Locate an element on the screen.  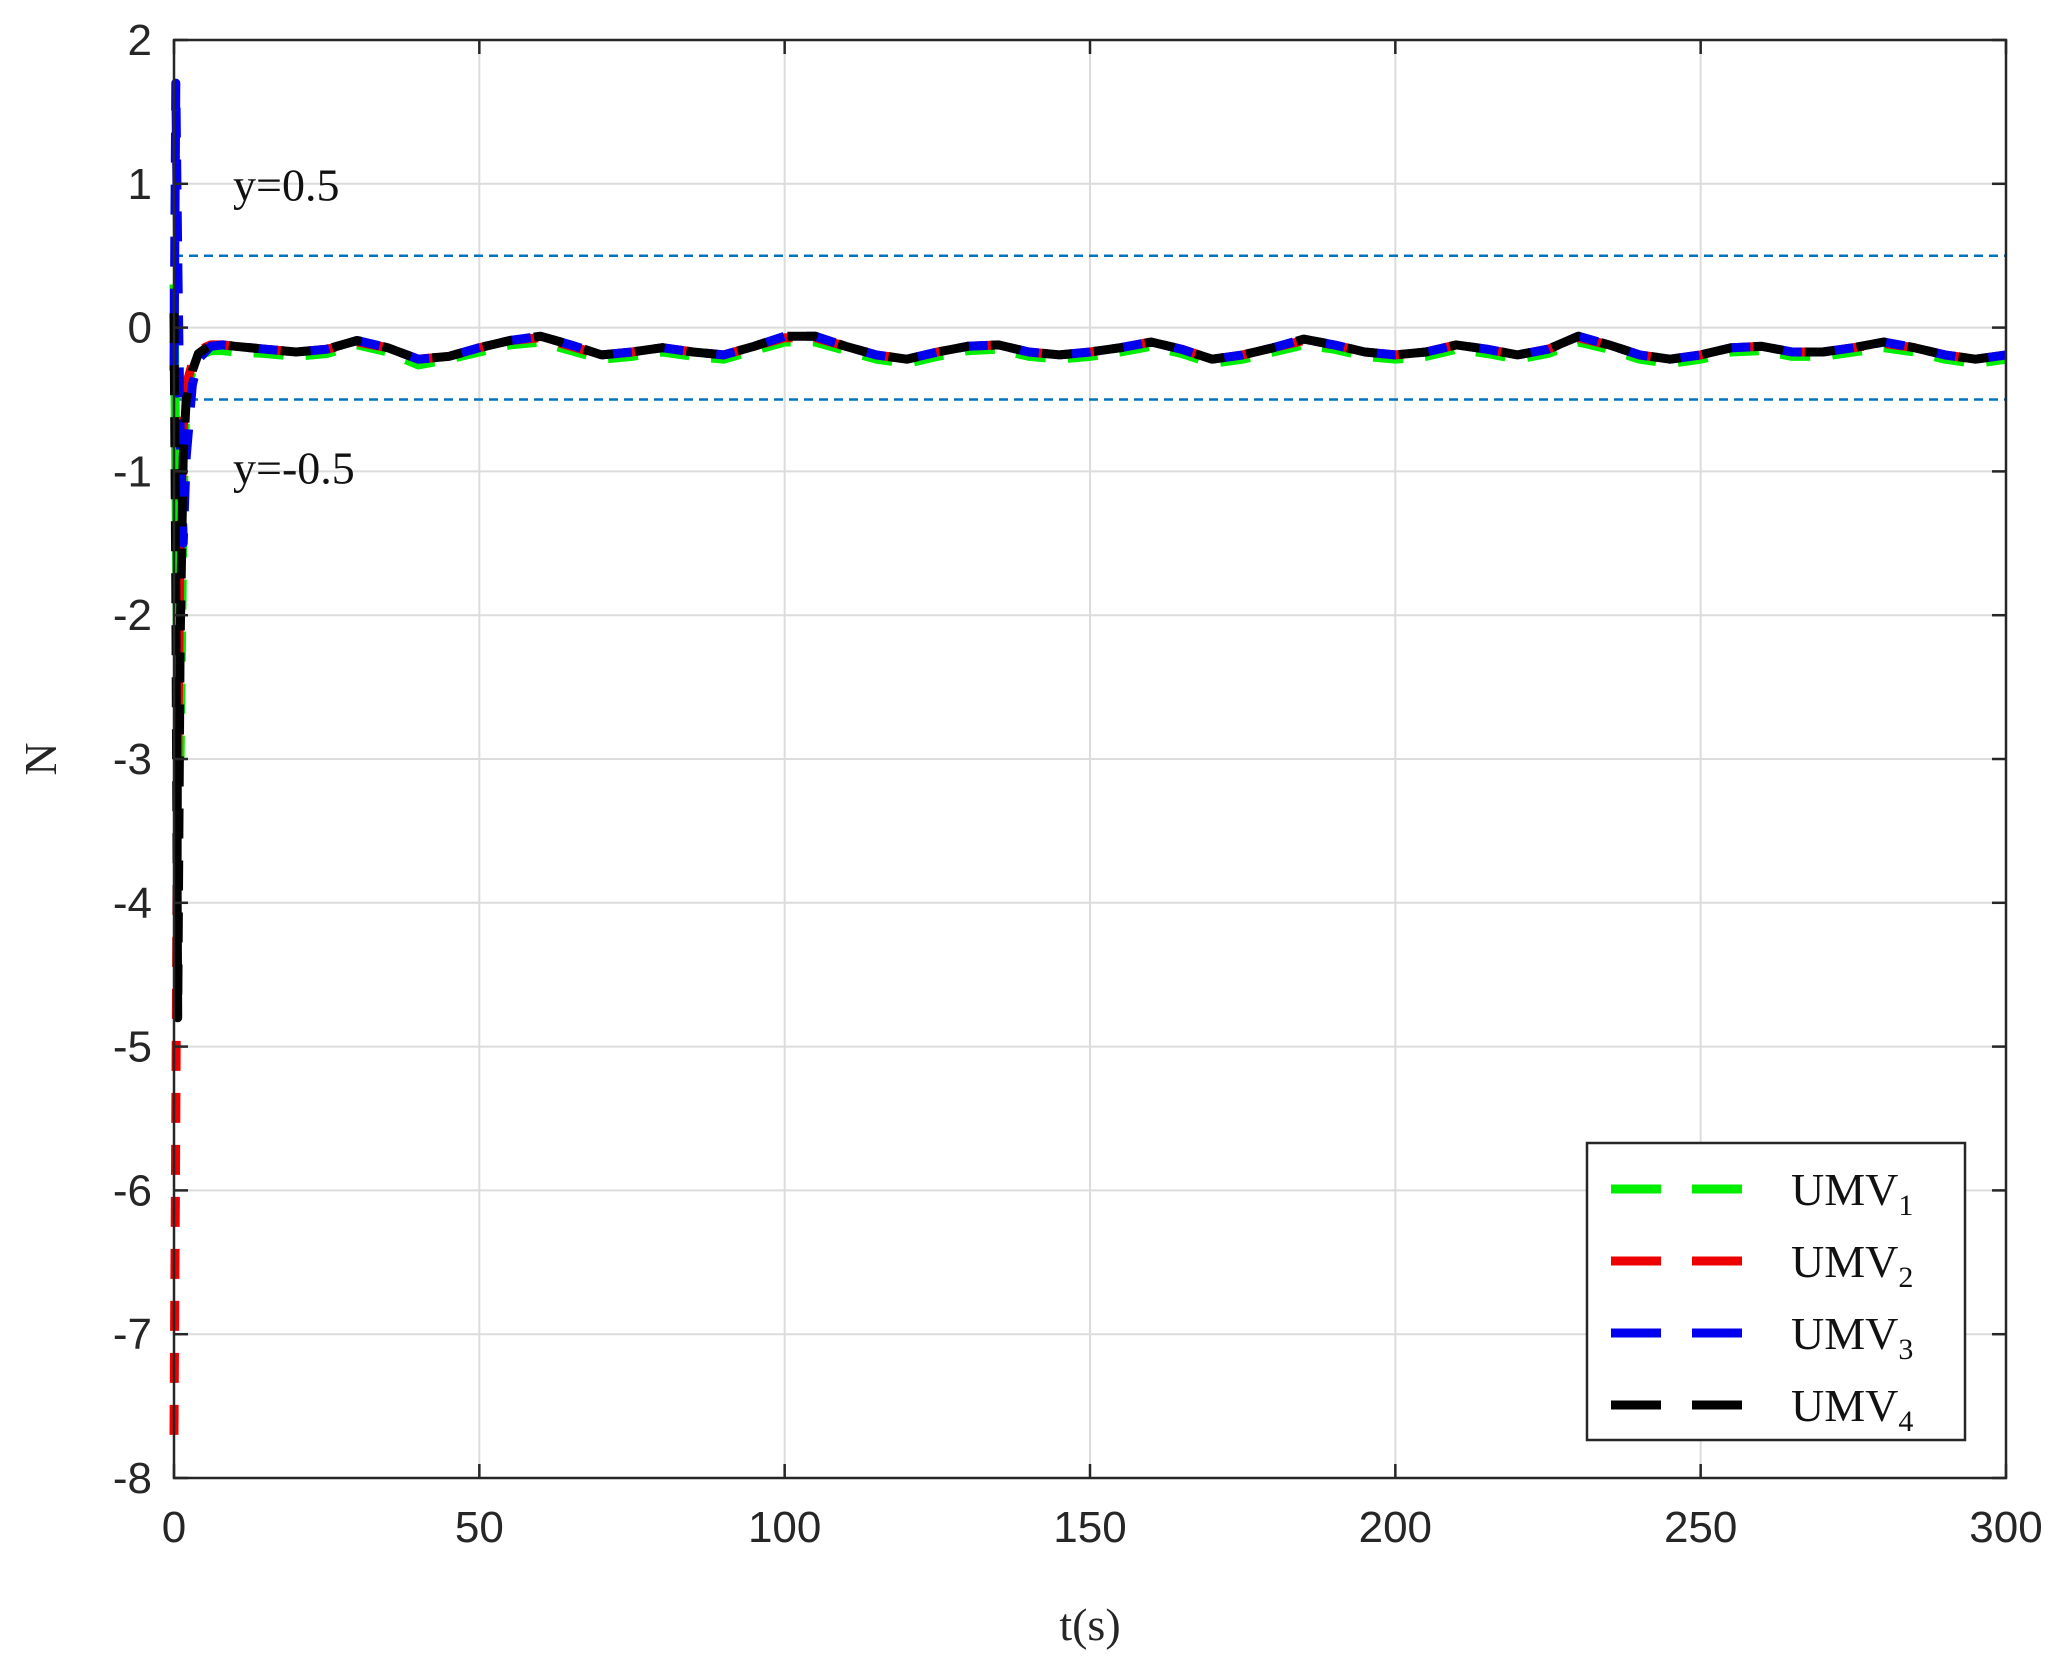
x-tick-label: 300 is located at coordinates (2005, 1527).